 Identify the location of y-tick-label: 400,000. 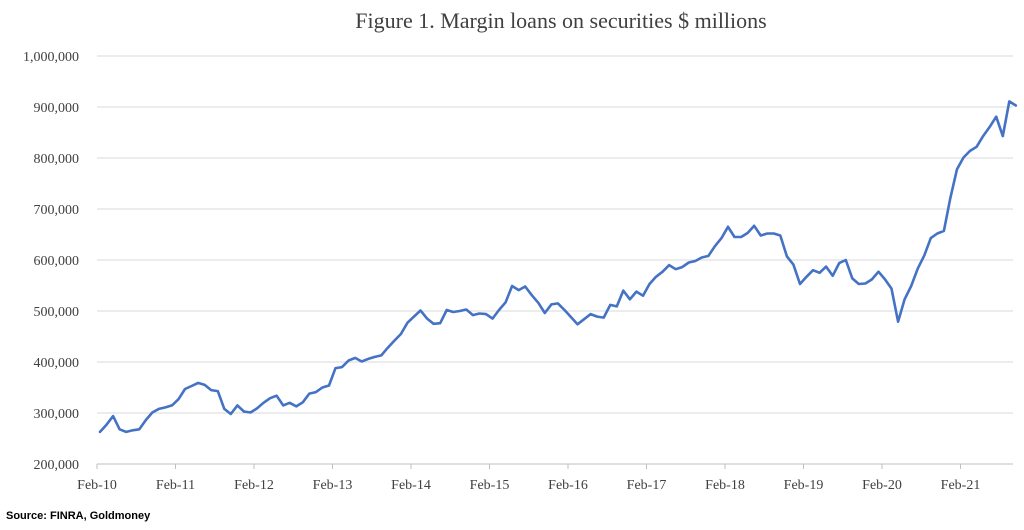
(57, 363).